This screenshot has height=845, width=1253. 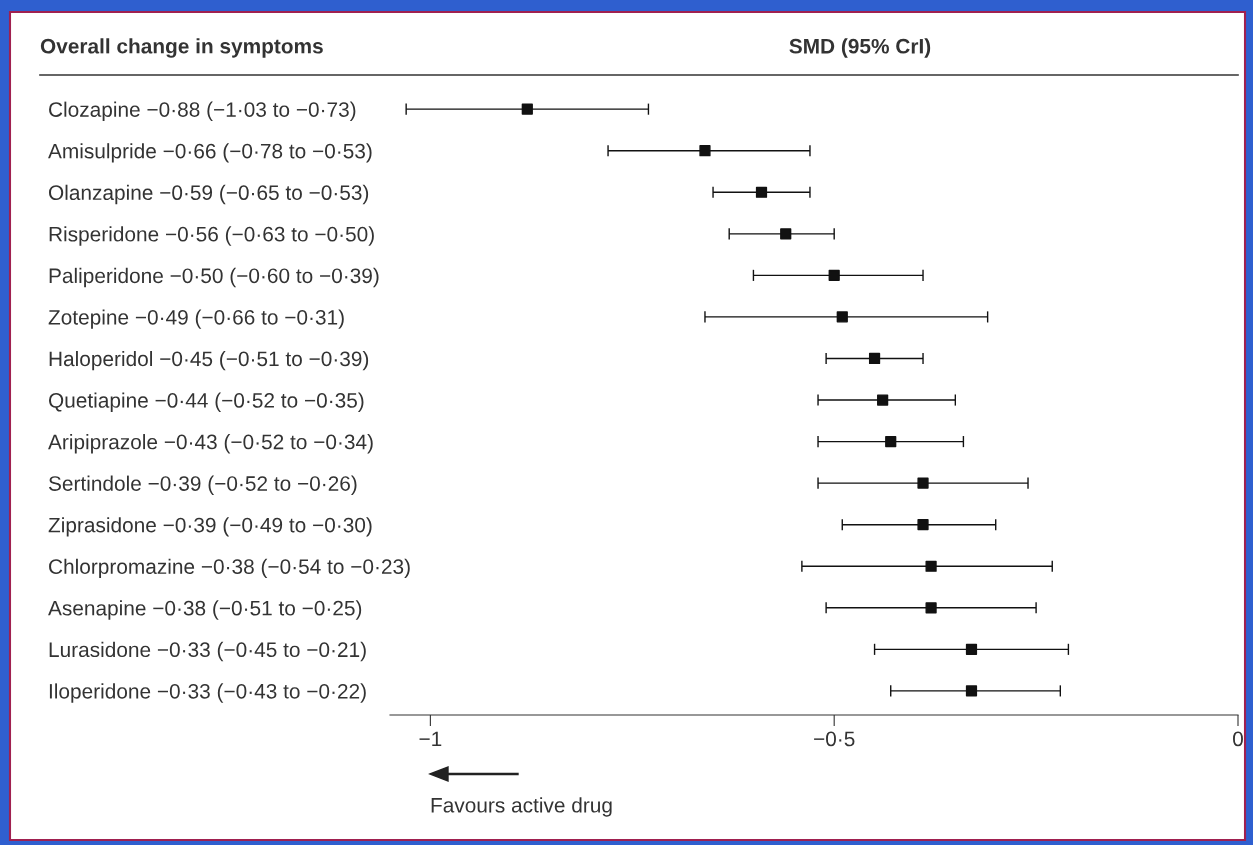 What do you see at coordinates (214, 277) in the screenshot?
I see `y-tick-label: Paliperidone −0·50 (−0·60 to −0·39)` at bounding box center [214, 277].